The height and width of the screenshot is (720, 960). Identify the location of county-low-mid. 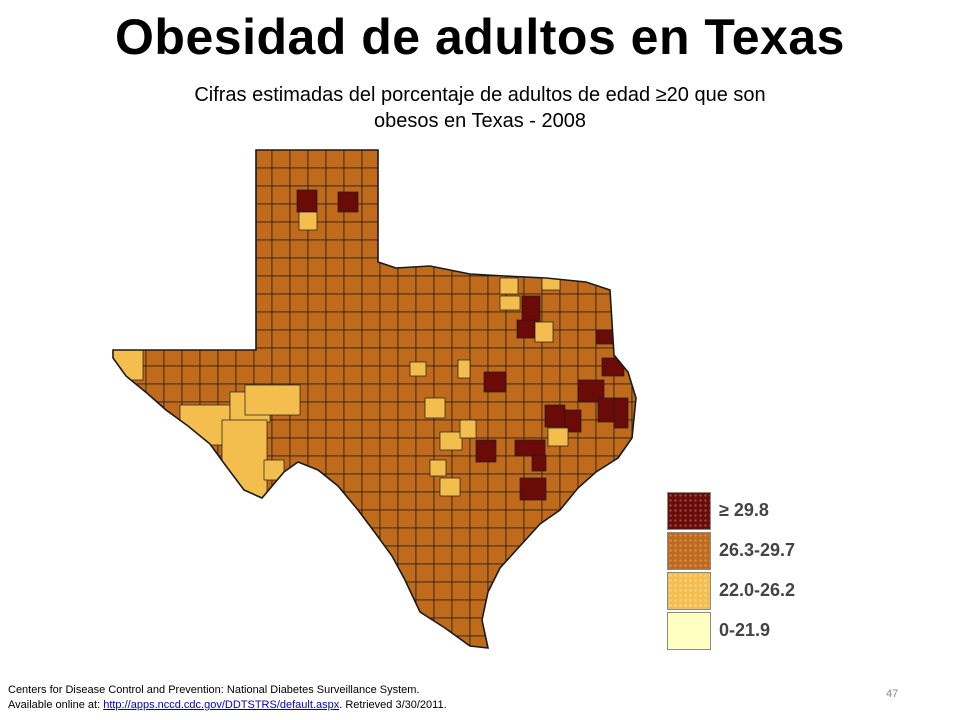
(438, 468).